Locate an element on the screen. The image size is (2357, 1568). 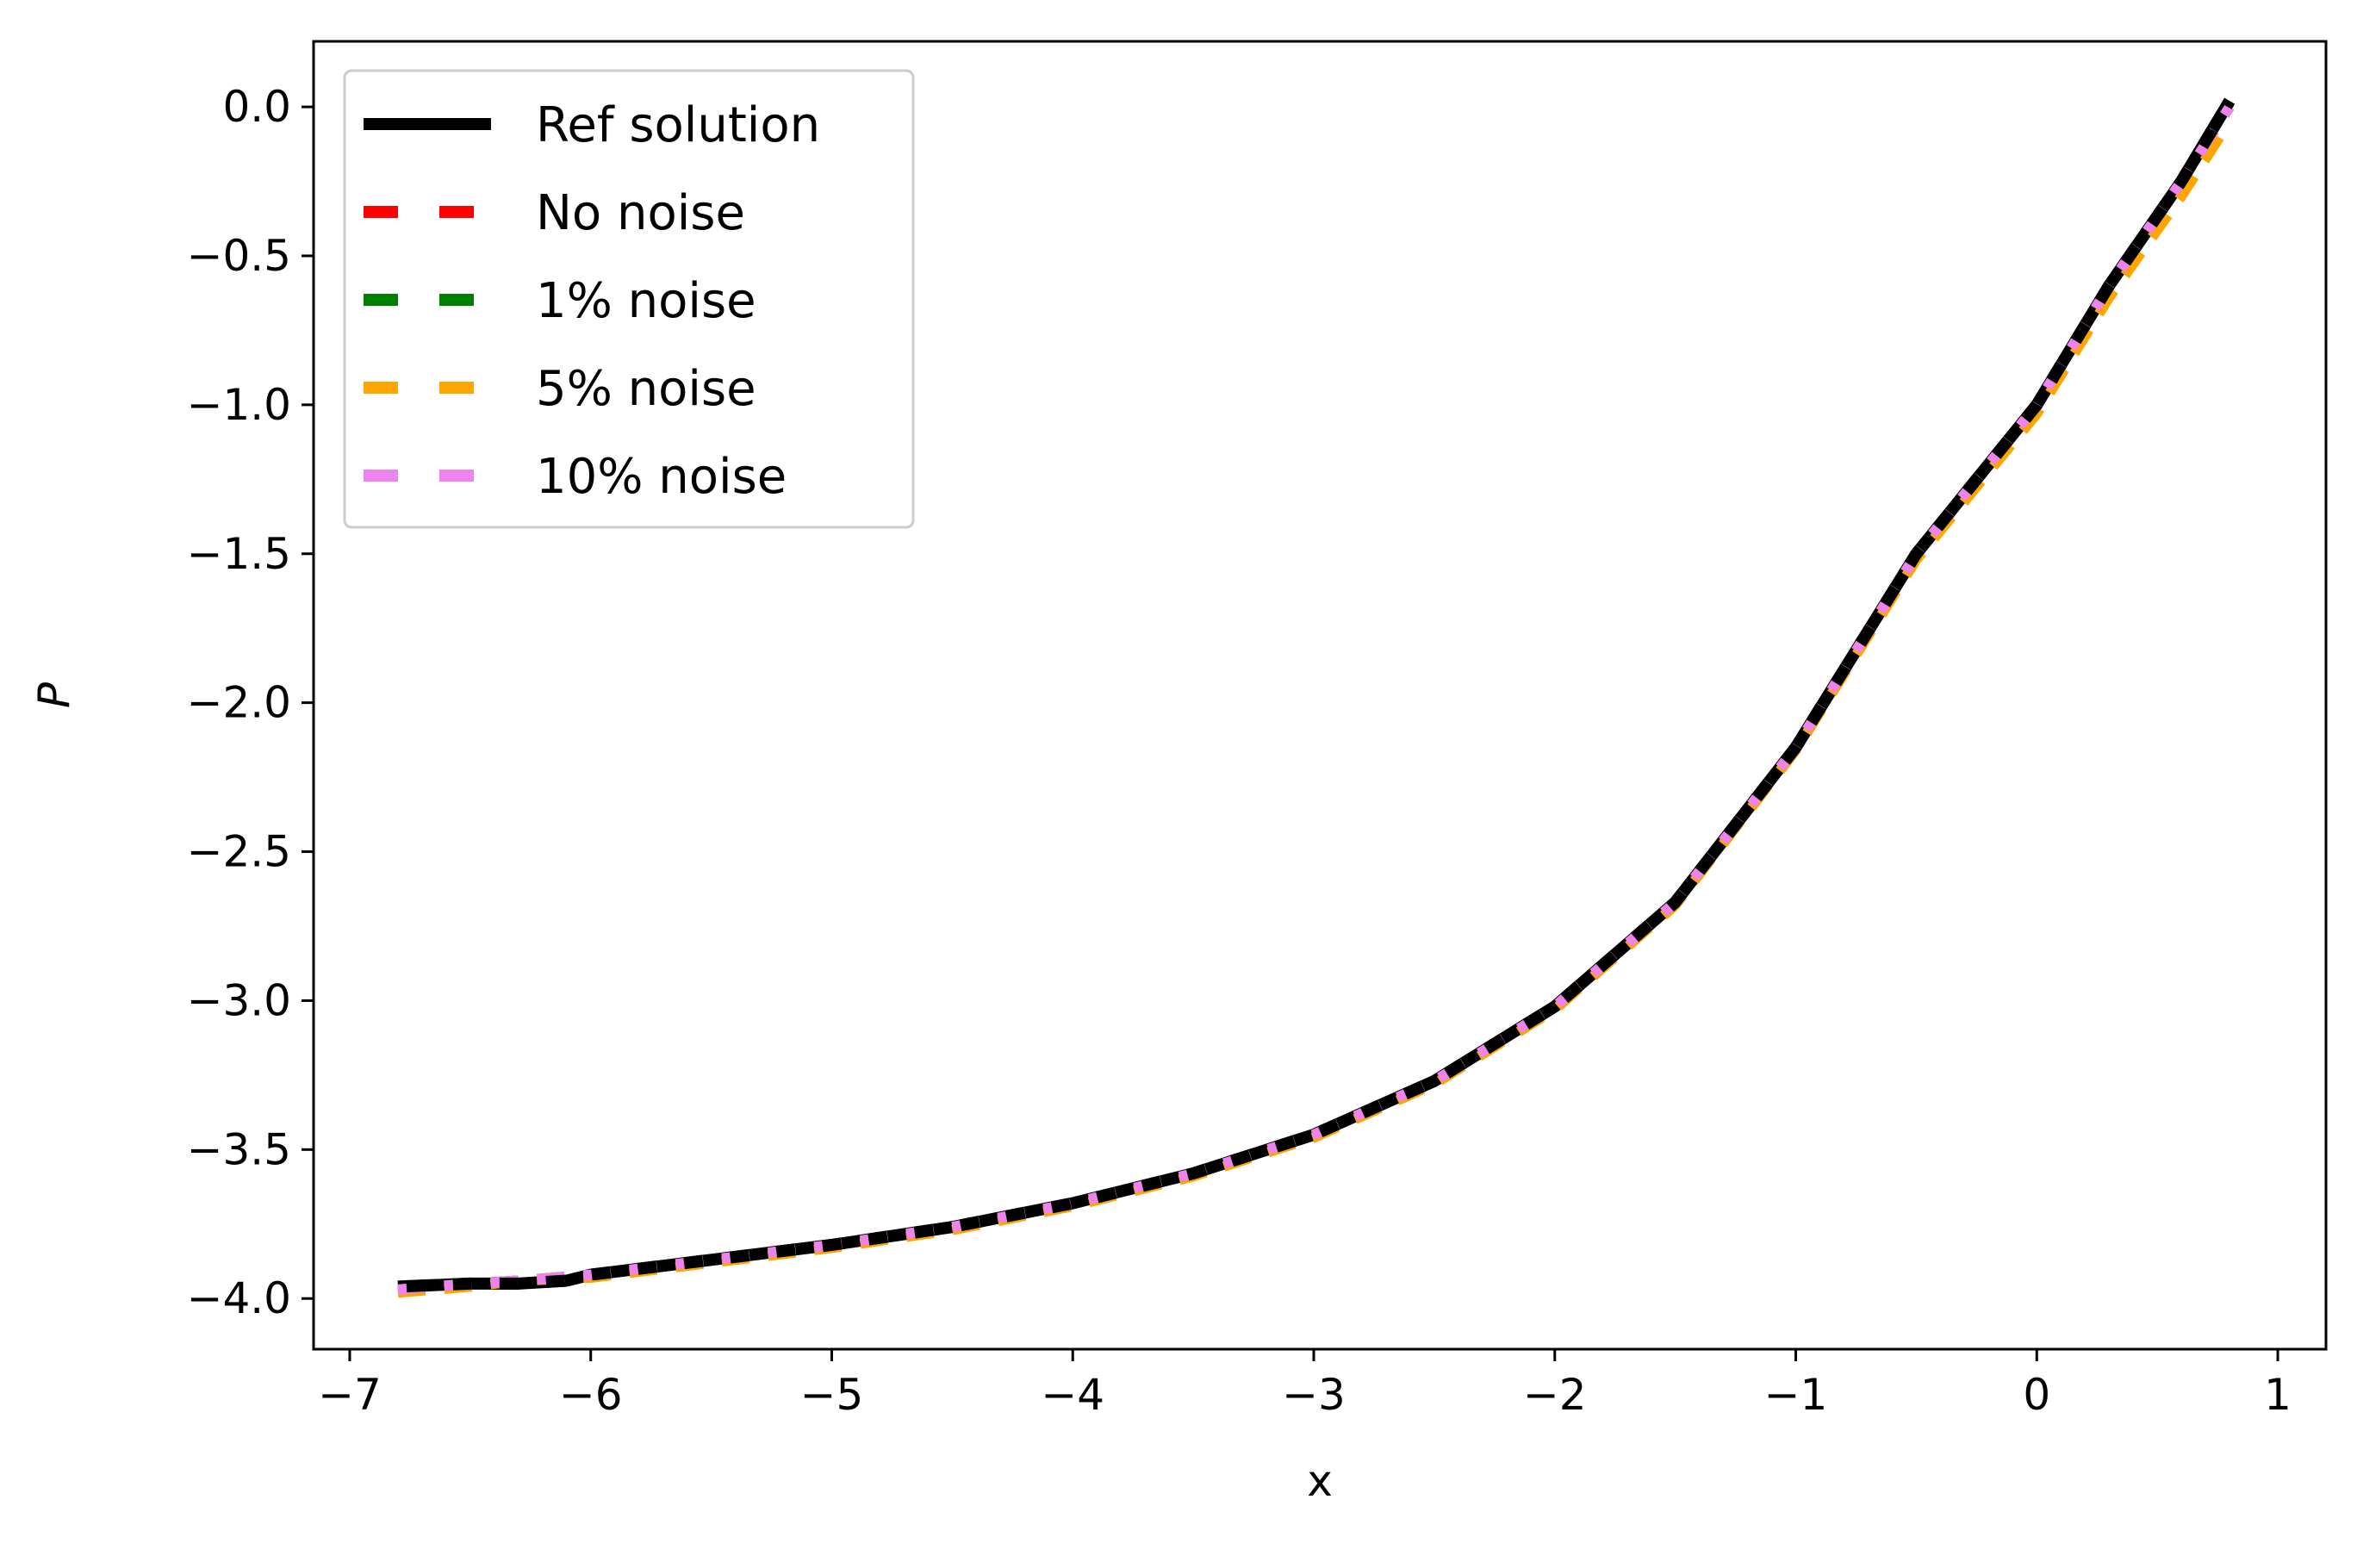
legend-label: 10% noise is located at coordinates (661, 477).